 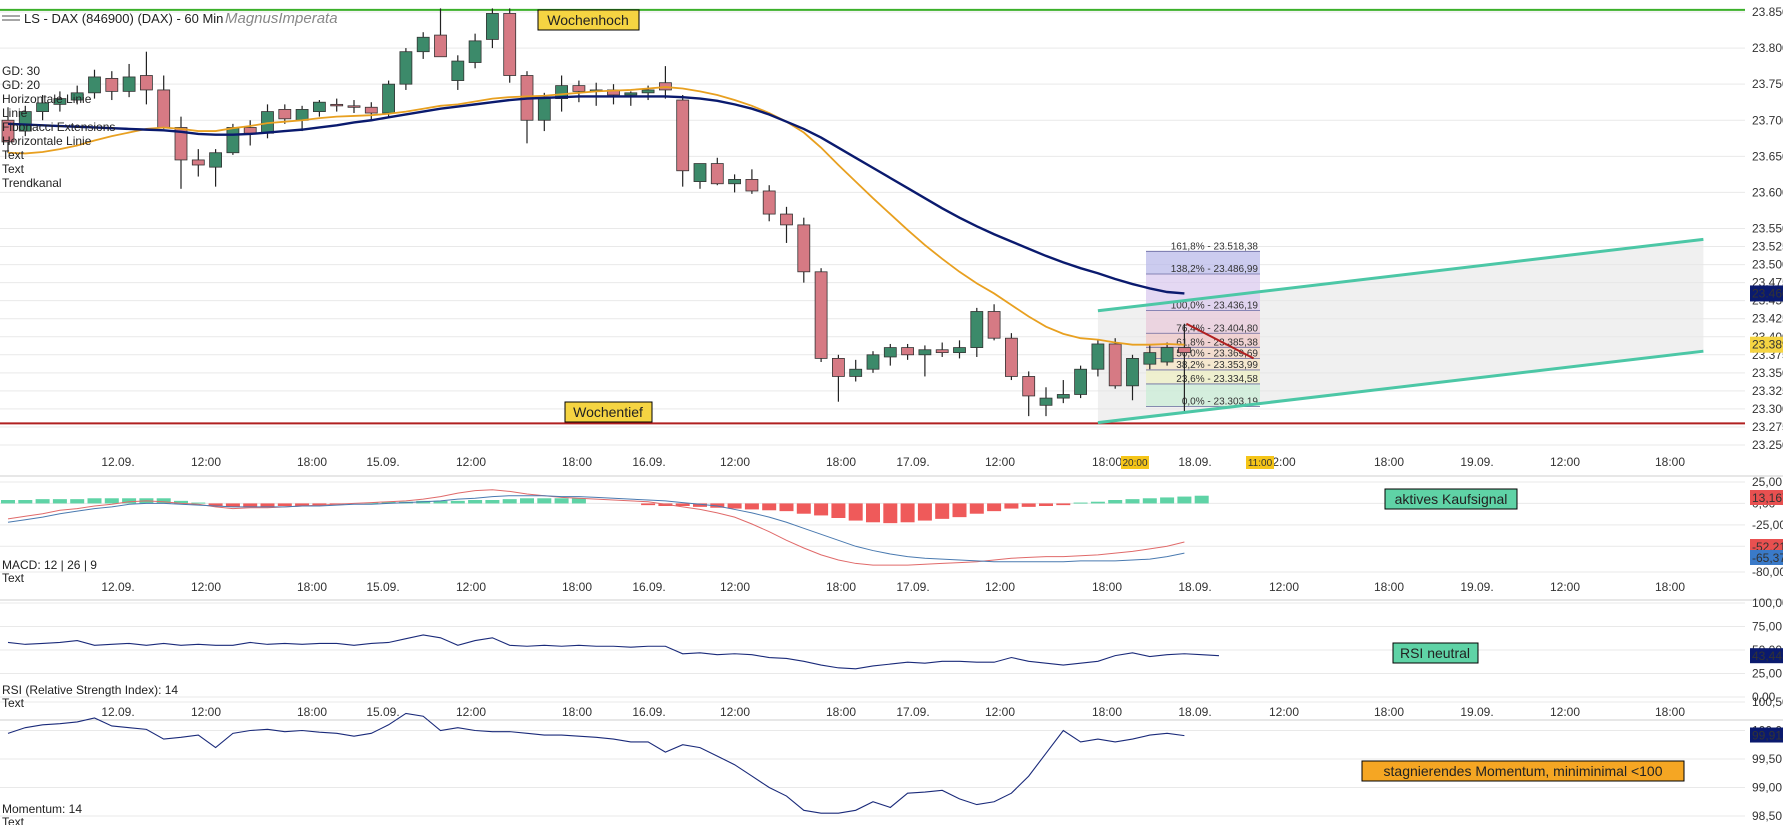 What do you see at coordinates (1766, 497) in the screenshot?
I see `macd-tag-box` at bounding box center [1766, 497].